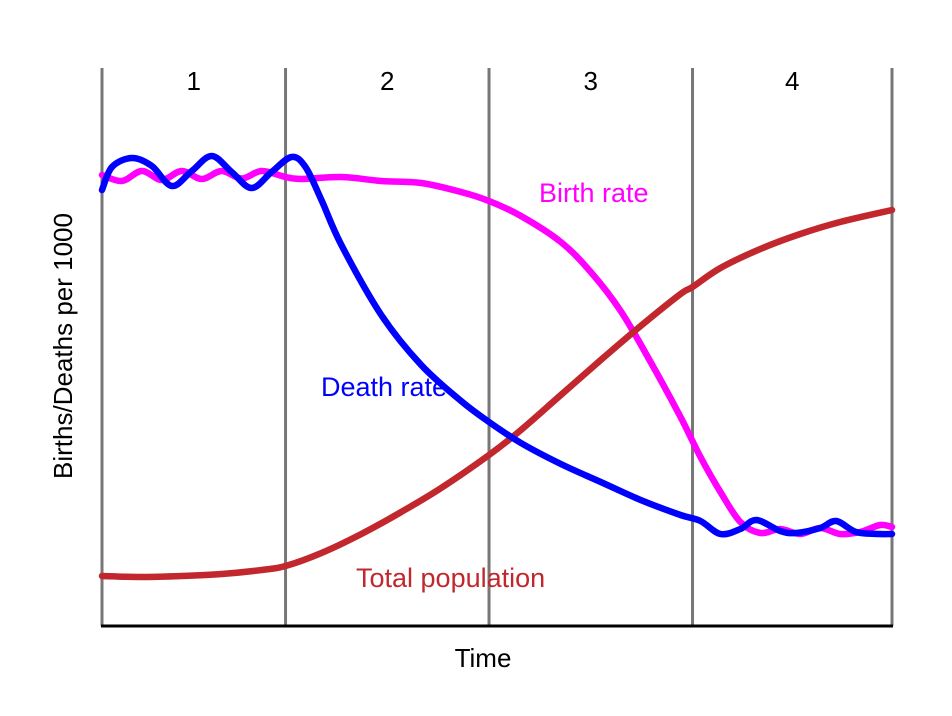 This screenshot has height=716, width=952. Describe the element at coordinates (194, 81) in the screenshot. I see `stage-label: 1` at that location.